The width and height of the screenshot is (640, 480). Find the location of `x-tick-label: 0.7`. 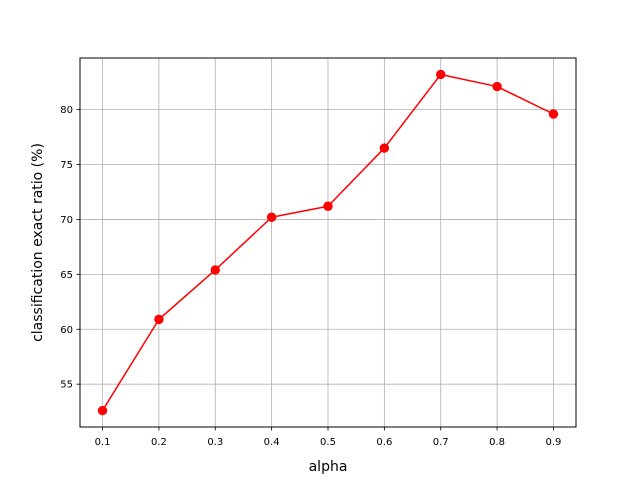

x-tick-label: 0.7 is located at coordinates (441, 442).